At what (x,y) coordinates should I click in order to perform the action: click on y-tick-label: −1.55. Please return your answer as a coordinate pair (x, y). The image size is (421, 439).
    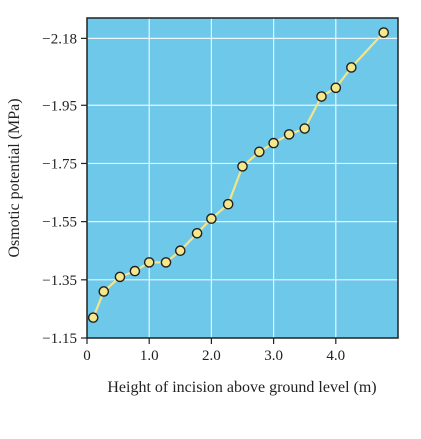
    Looking at the image, I should click on (59, 223).